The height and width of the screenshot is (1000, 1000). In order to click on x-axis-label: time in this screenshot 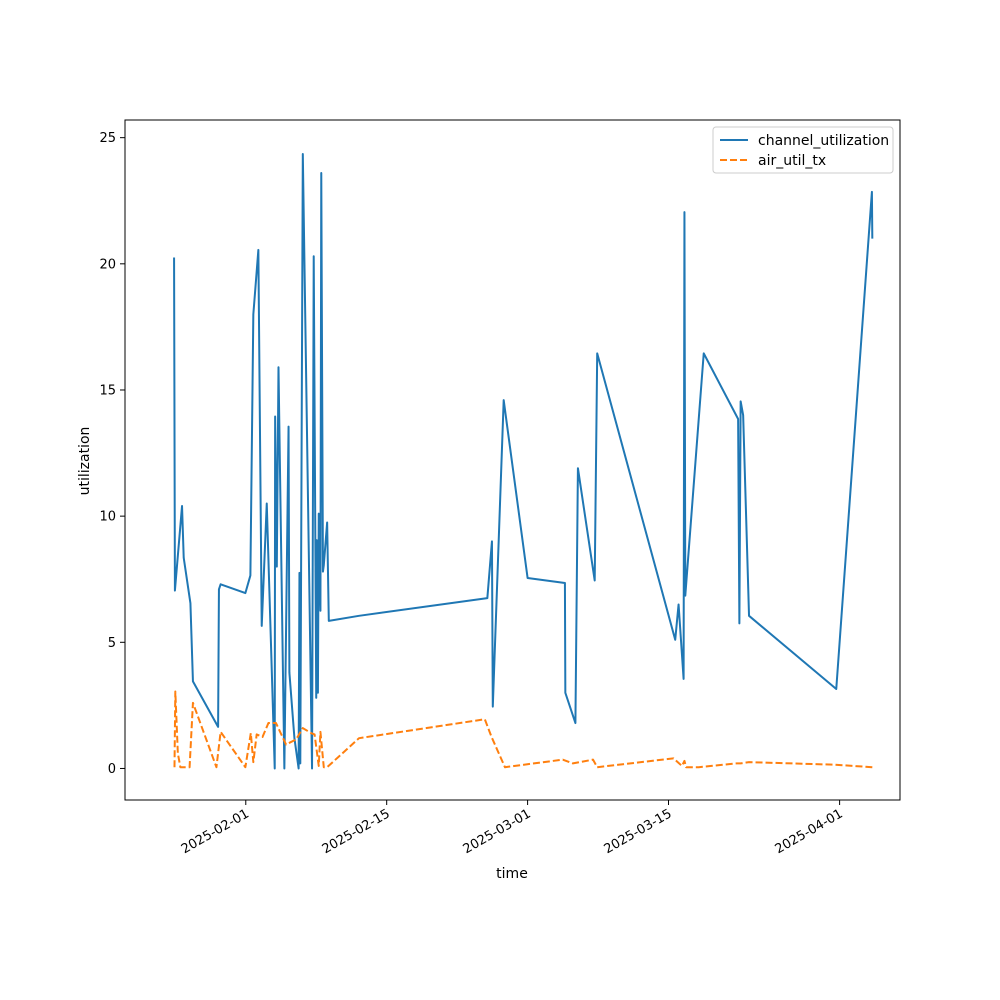, I will do `click(512, 874)`.